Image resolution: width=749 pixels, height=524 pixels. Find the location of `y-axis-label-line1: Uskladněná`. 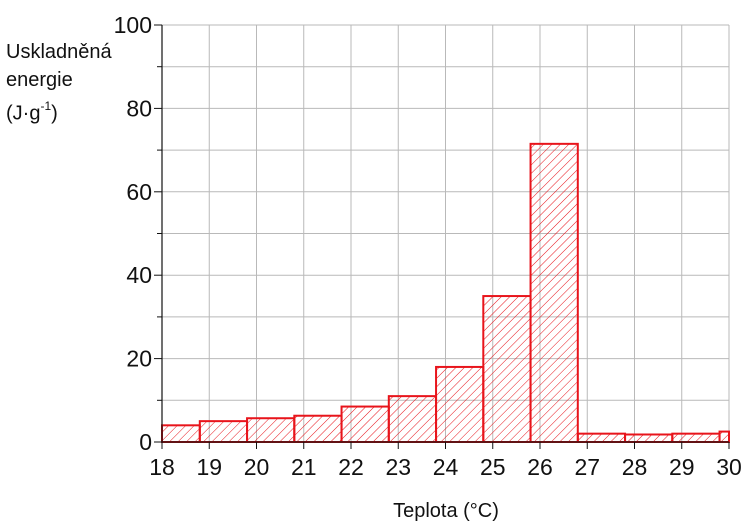

y-axis-label-line1: Uskladněná is located at coordinates (59, 52).